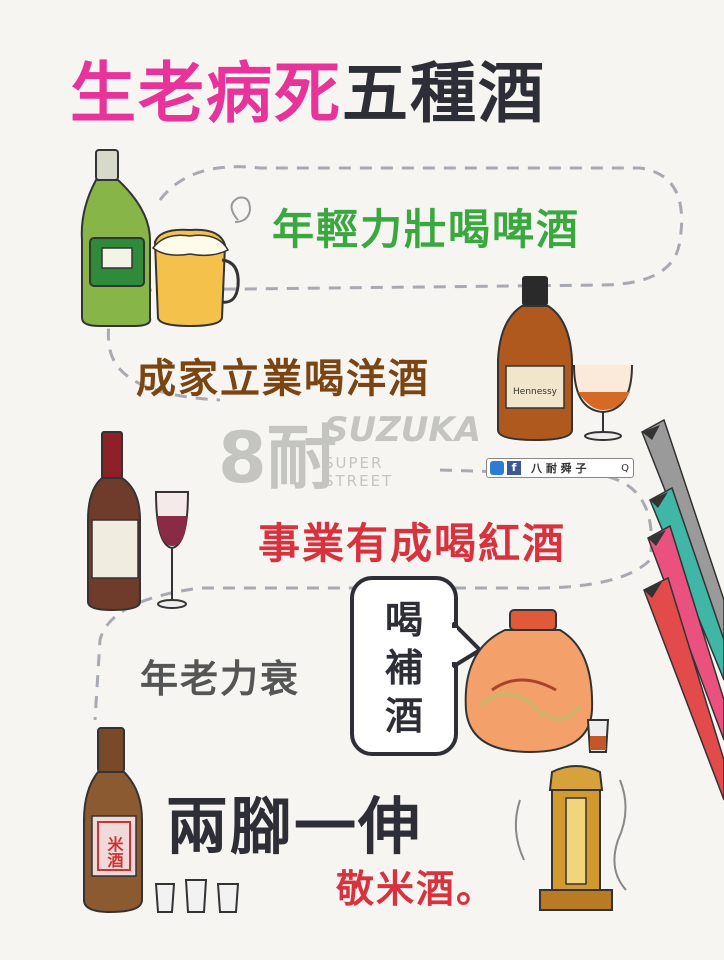  Describe the element at coordinates (603, 402) in the screenshot. I see `brandy-glass-icon` at that location.